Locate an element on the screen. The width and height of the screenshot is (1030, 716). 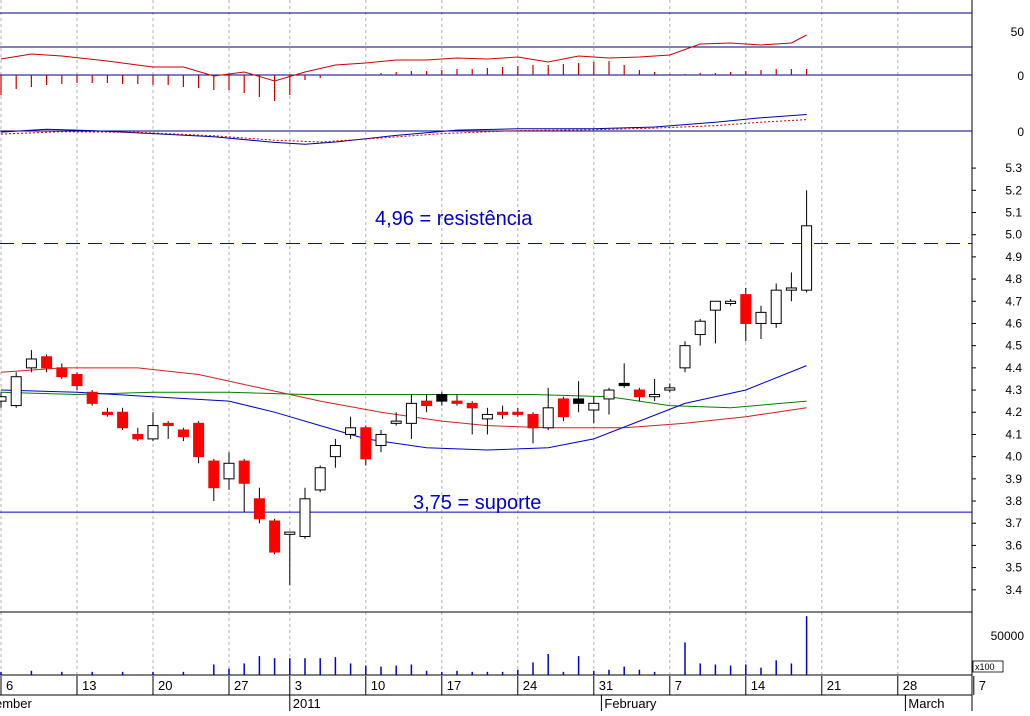
volume-panel is located at coordinates (404, 645).